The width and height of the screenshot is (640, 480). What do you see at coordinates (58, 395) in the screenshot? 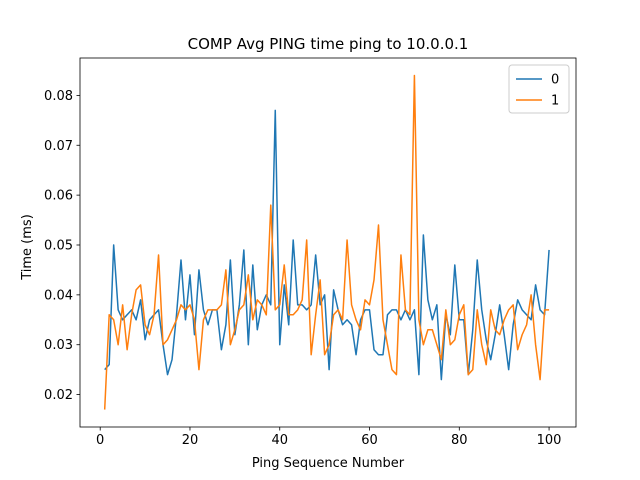
I see `y-tick-label-0: 0.02` at bounding box center [58, 395].